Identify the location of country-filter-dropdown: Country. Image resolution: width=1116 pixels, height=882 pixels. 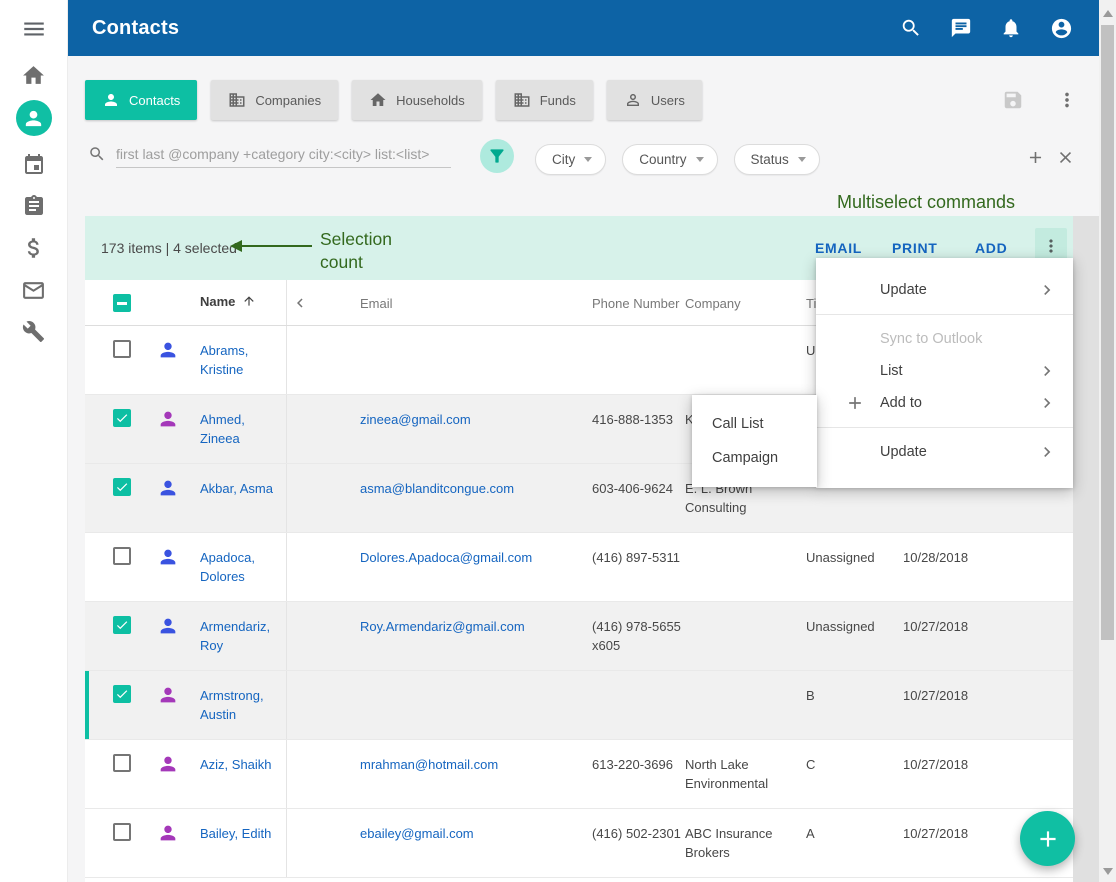
(670, 159).